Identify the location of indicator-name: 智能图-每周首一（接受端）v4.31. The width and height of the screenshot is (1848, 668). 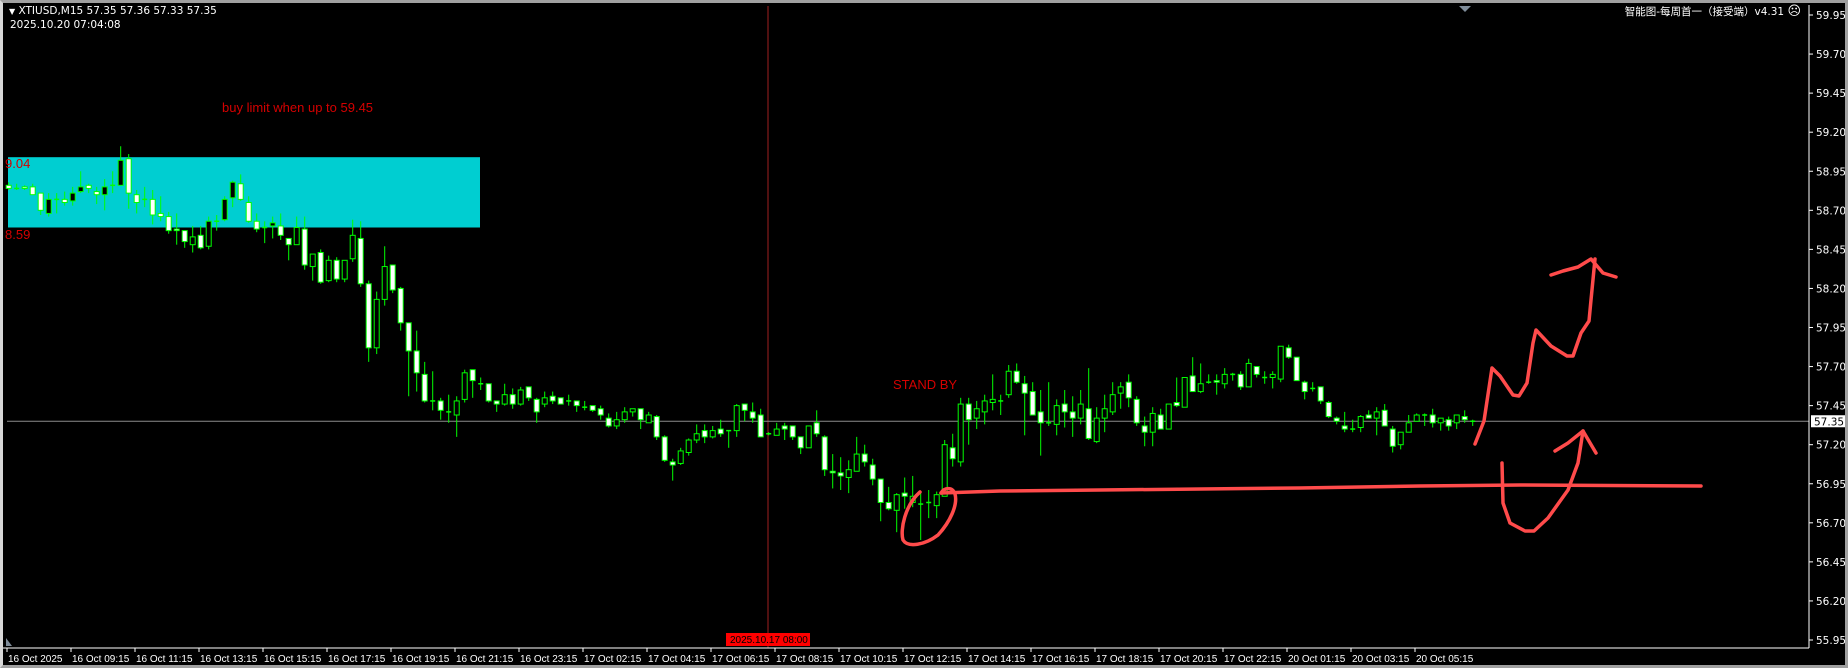
(1704, 12).